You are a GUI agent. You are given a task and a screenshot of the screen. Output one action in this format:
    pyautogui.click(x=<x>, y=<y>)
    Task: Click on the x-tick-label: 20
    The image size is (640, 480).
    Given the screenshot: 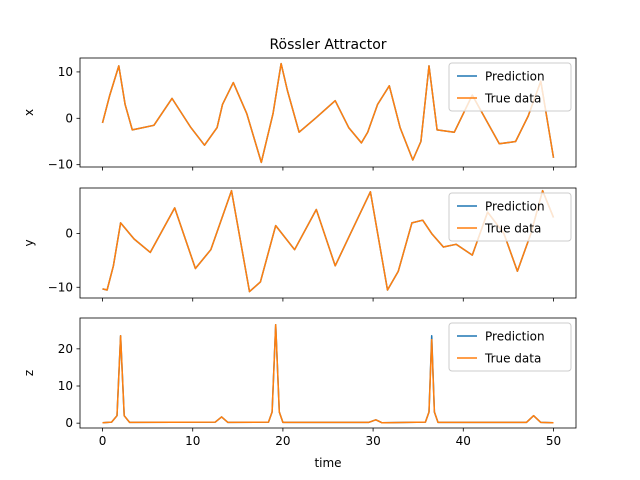 What is the action you would take?
    pyautogui.click(x=282, y=441)
    